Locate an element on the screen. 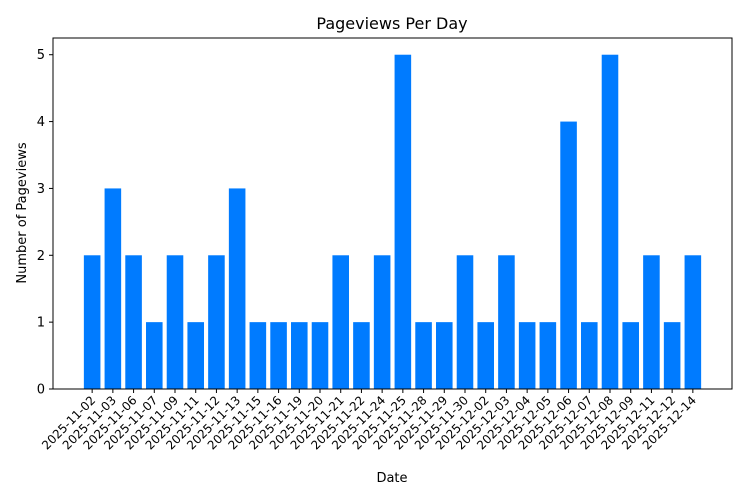  x-axis-label: Date is located at coordinates (391, 478).